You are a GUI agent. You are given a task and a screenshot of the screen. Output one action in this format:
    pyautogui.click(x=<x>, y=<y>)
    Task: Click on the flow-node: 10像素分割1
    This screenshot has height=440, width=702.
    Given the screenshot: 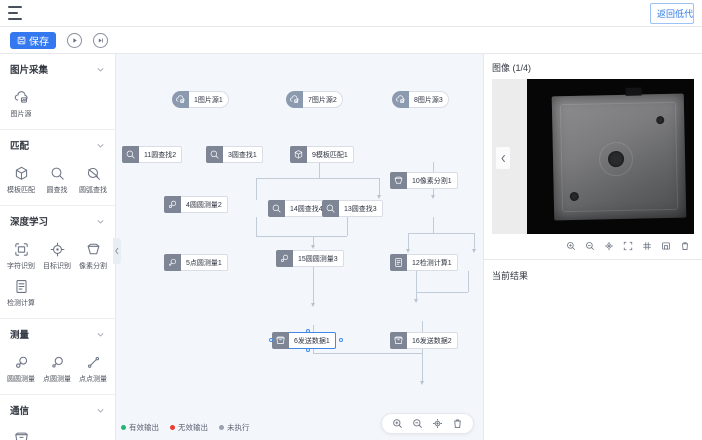 What is the action you would take?
    pyautogui.click(x=425, y=180)
    